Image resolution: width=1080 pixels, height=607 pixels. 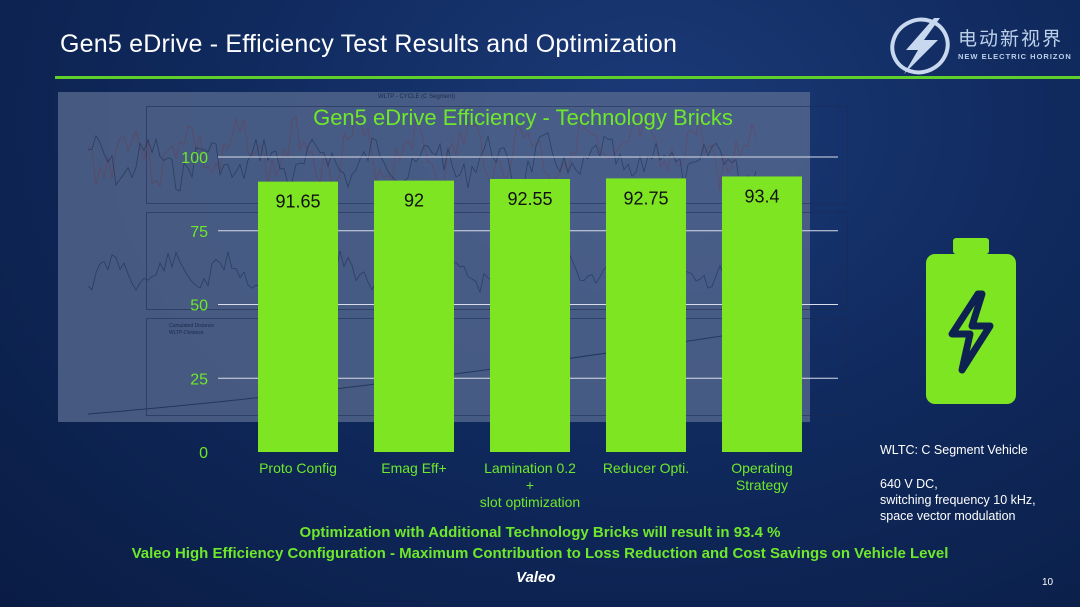 What do you see at coordinates (414, 201) in the screenshot?
I see `bar-value-label: 92` at bounding box center [414, 201].